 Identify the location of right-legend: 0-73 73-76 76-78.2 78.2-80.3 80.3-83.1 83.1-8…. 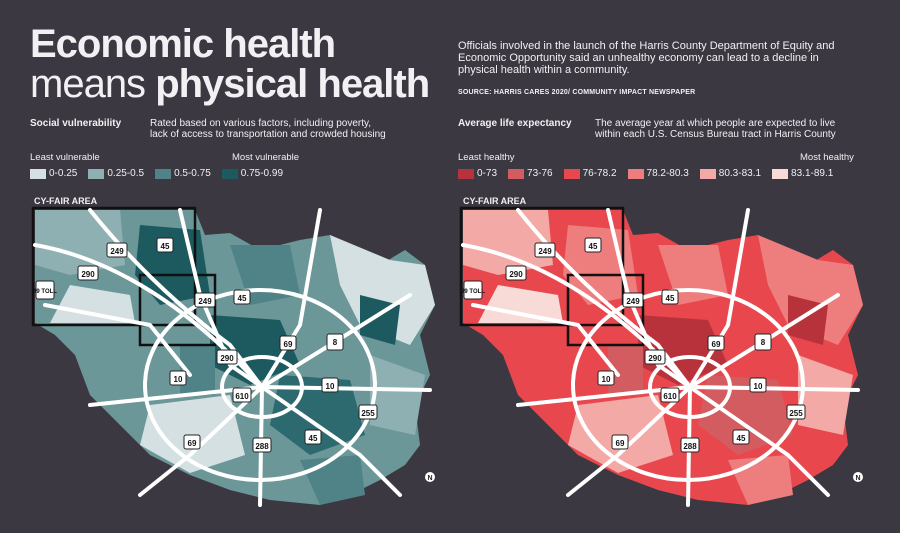
(648, 173).